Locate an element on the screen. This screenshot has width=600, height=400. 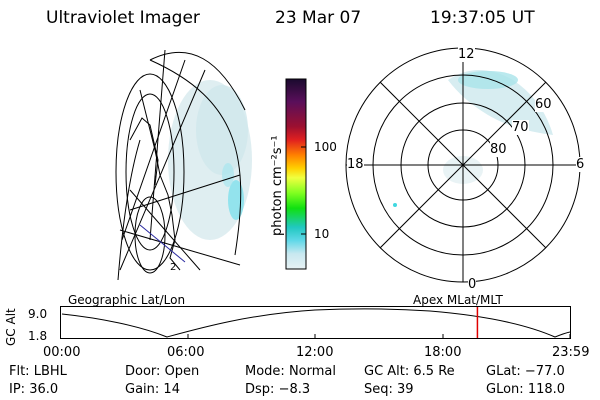
mlt-line is located at coordinates (463, 165).